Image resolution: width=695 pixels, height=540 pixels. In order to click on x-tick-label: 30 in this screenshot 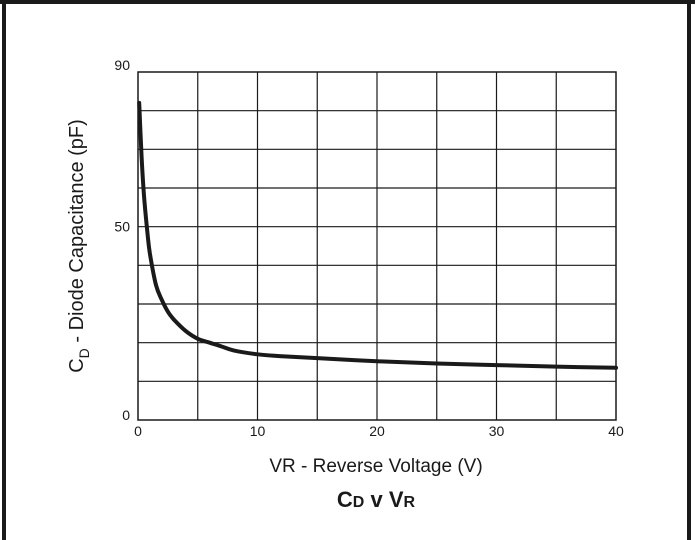, I will do `click(497, 431)`.